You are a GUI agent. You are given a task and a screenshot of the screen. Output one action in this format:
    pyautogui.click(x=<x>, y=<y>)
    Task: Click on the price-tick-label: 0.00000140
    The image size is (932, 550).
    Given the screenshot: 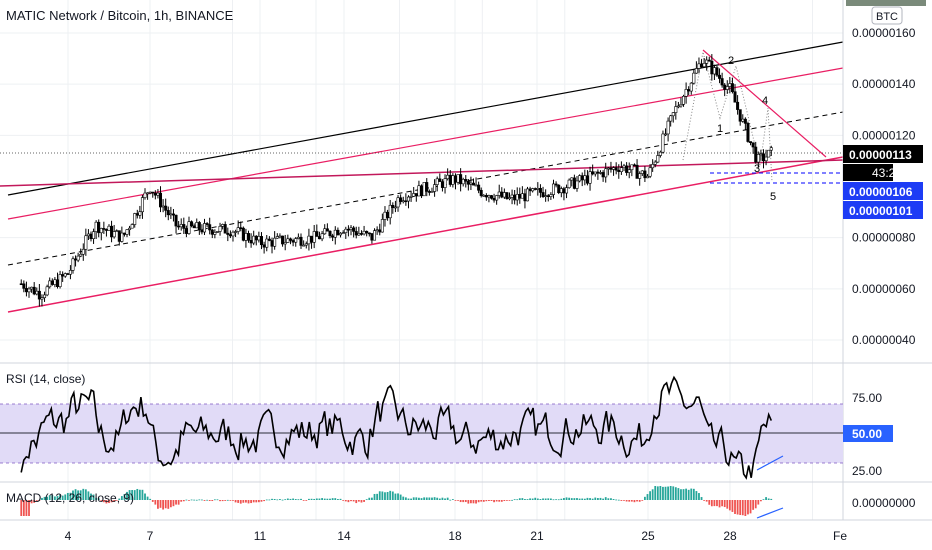 What is the action you would take?
    pyautogui.click(x=884, y=84)
    